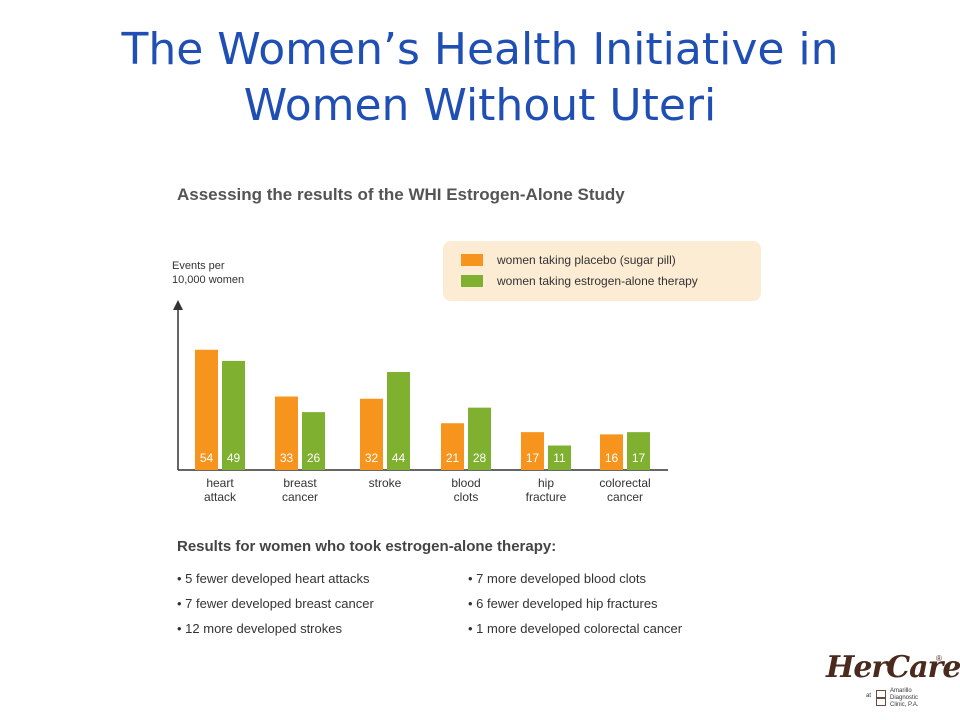  I want to click on bar-value-label: 26, so click(314, 458).